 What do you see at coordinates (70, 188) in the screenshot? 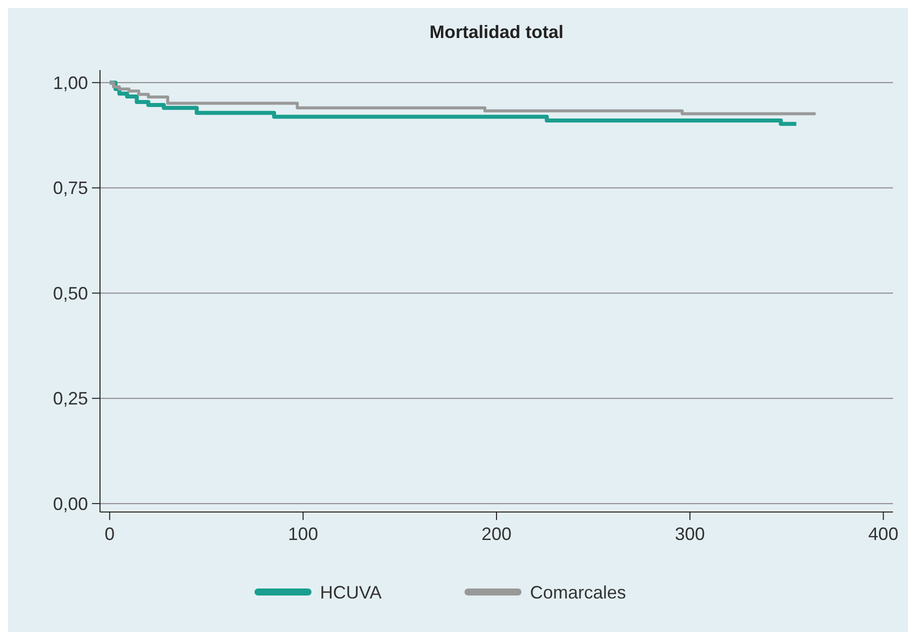
I see `y-tick-label: 0,75` at bounding box center [70, 188].